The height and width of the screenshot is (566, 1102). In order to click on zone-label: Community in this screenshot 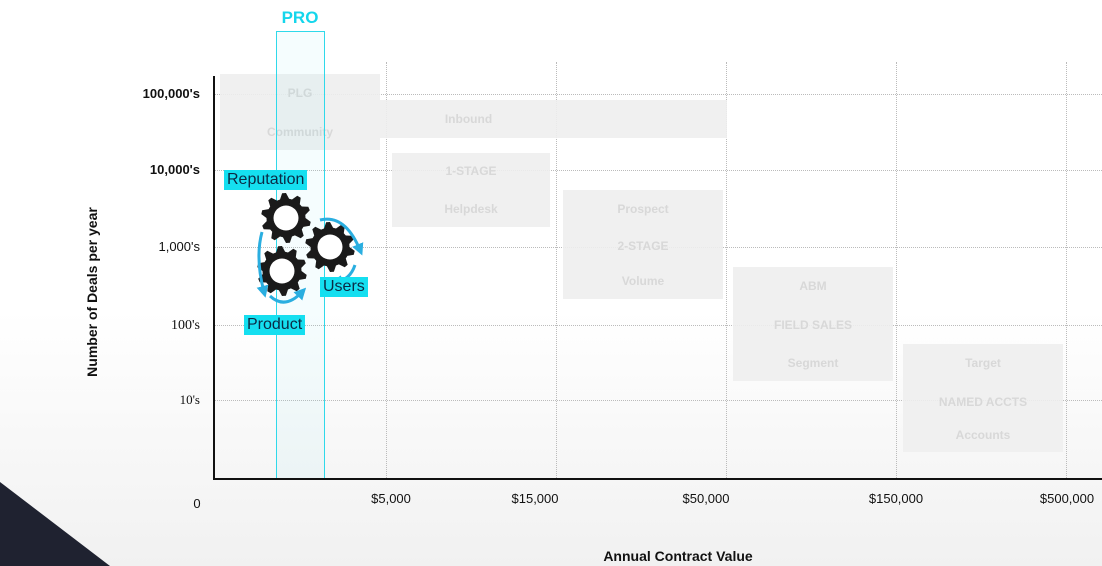, I will do `click(300, 132)`.